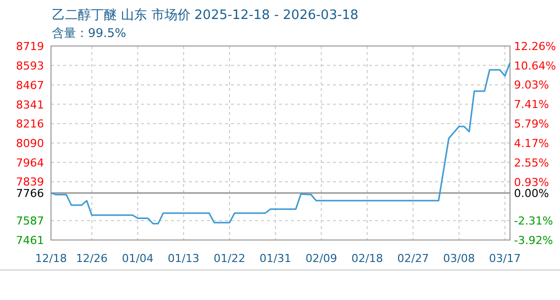 The image size is (560, 300). Describe the element at coordinates (533, 221) in the screenshot. I see `y2-tick-label: -2.31%` at that location.